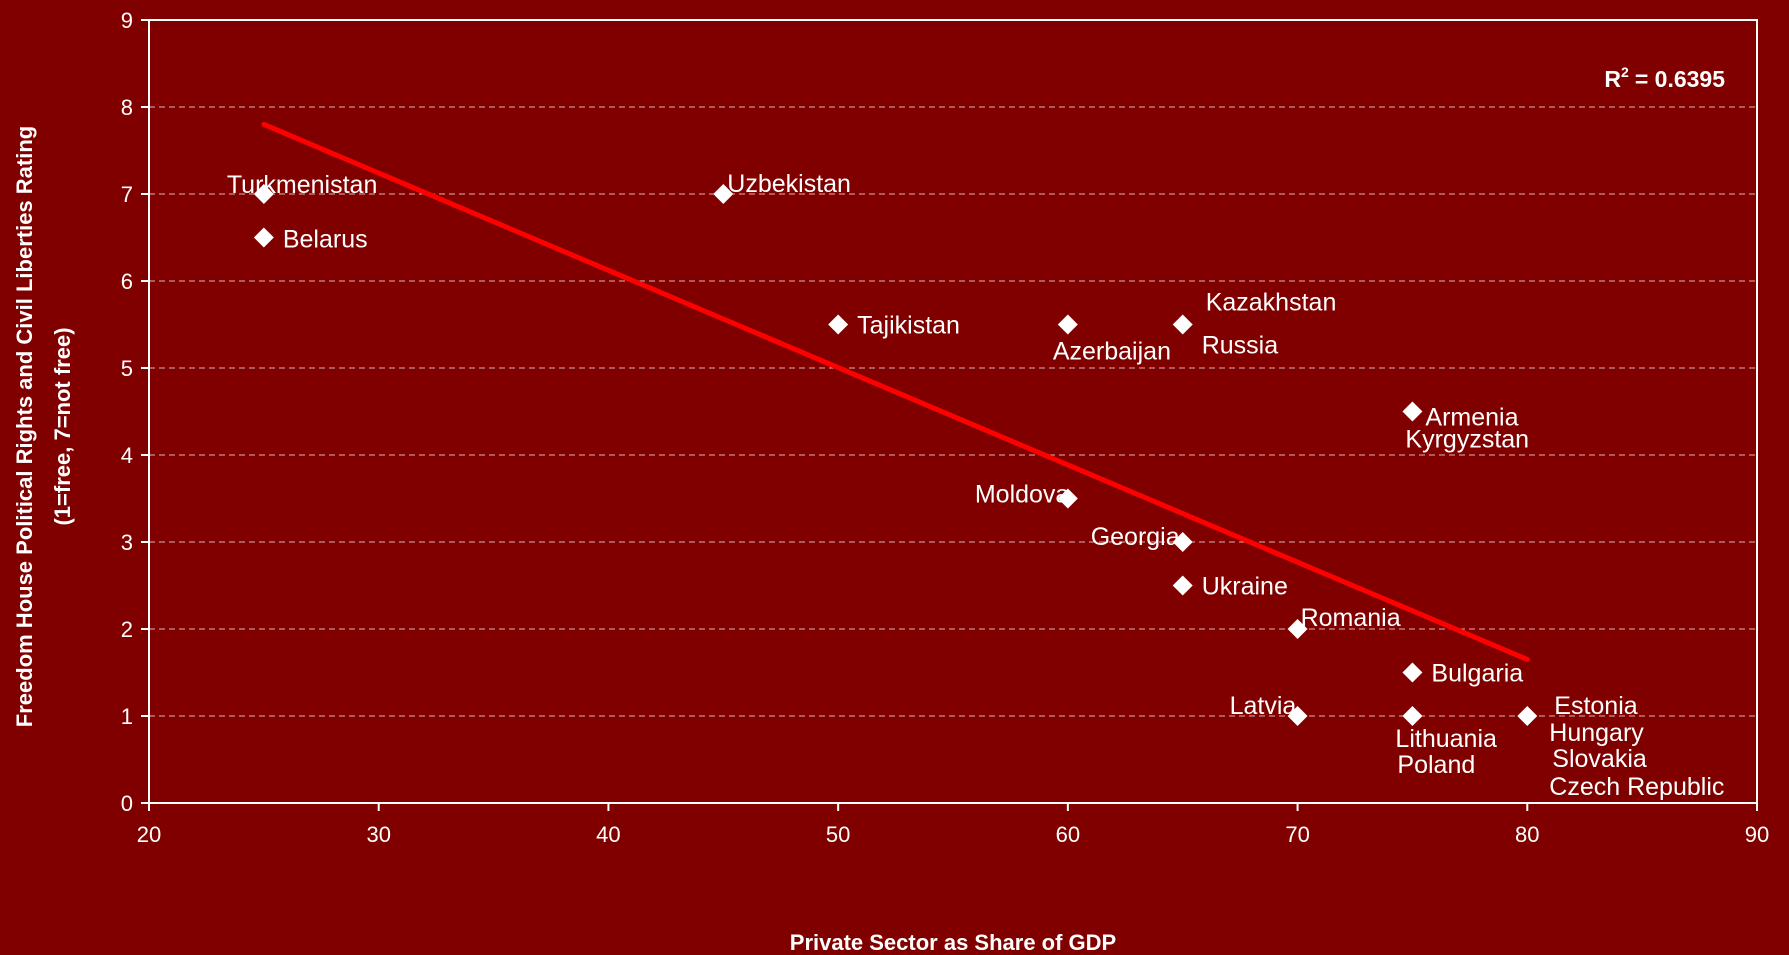 This screenshot has width=1789, height=955. I want to click on point-label: Poland, so click(1436, 765).